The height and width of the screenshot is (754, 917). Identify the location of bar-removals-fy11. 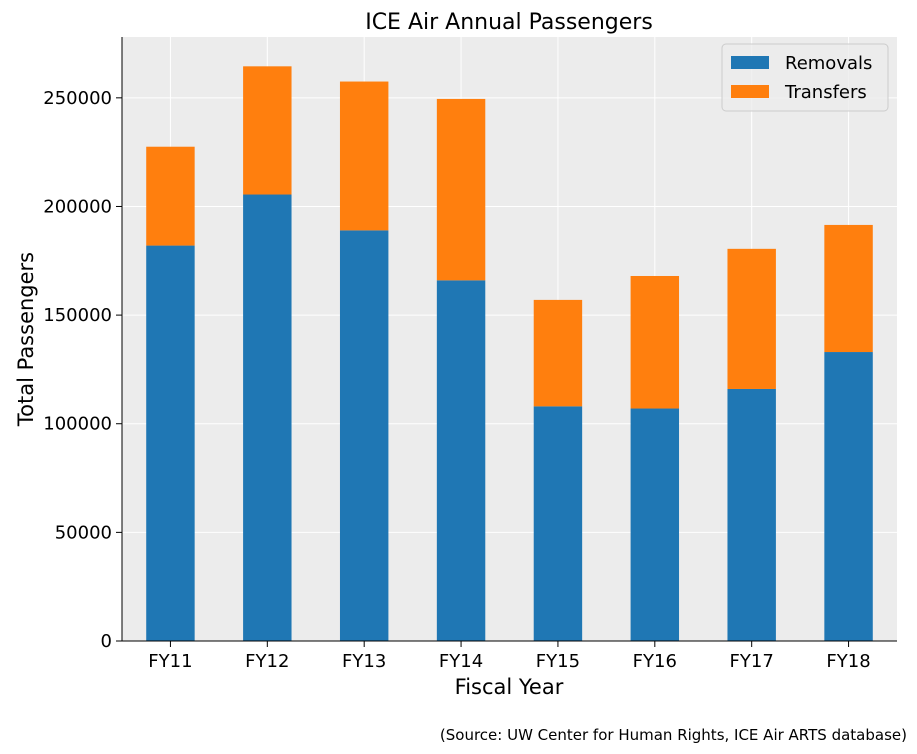
(170, 443).